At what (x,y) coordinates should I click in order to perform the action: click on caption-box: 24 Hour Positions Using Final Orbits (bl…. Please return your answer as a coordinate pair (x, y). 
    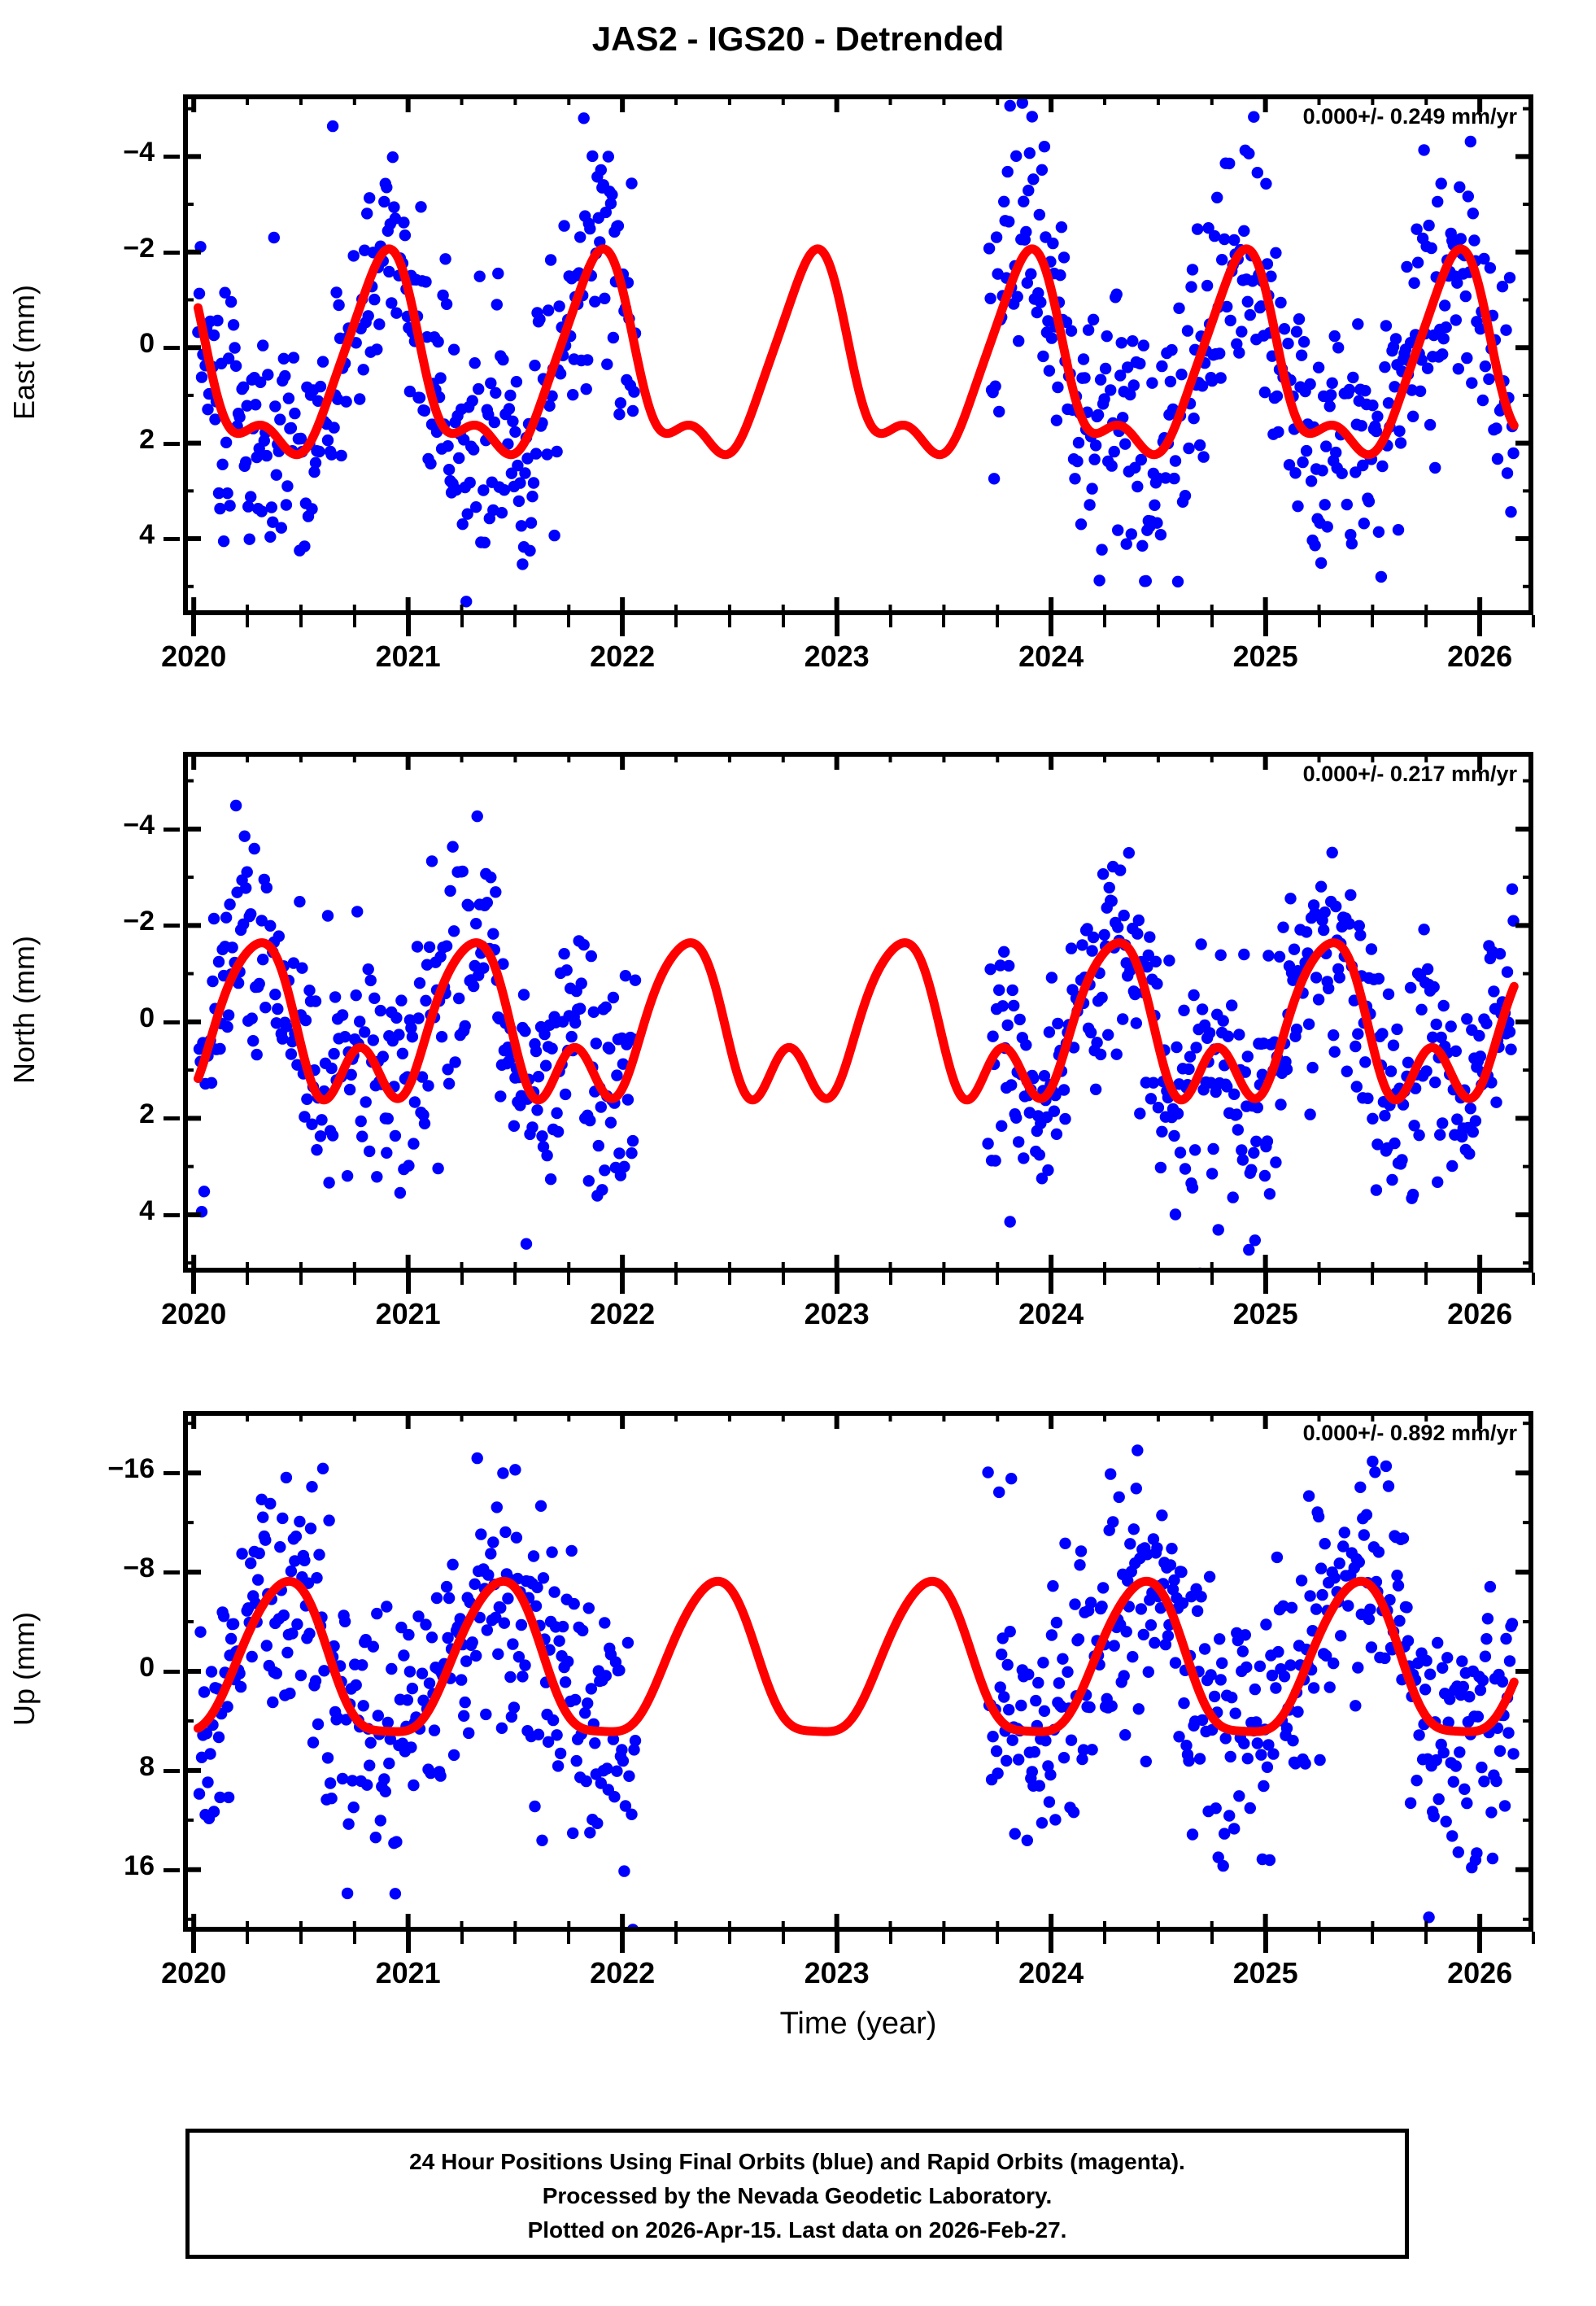
    Looking at the image, I should click on (797, 2194).